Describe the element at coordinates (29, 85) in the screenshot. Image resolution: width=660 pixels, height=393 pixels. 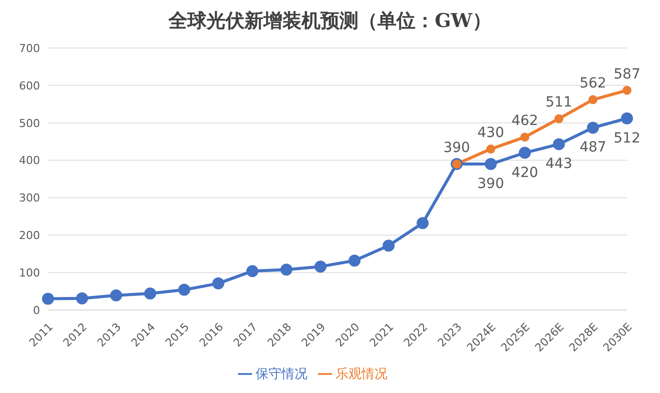
I see `y-tick-label: 600` at that location.